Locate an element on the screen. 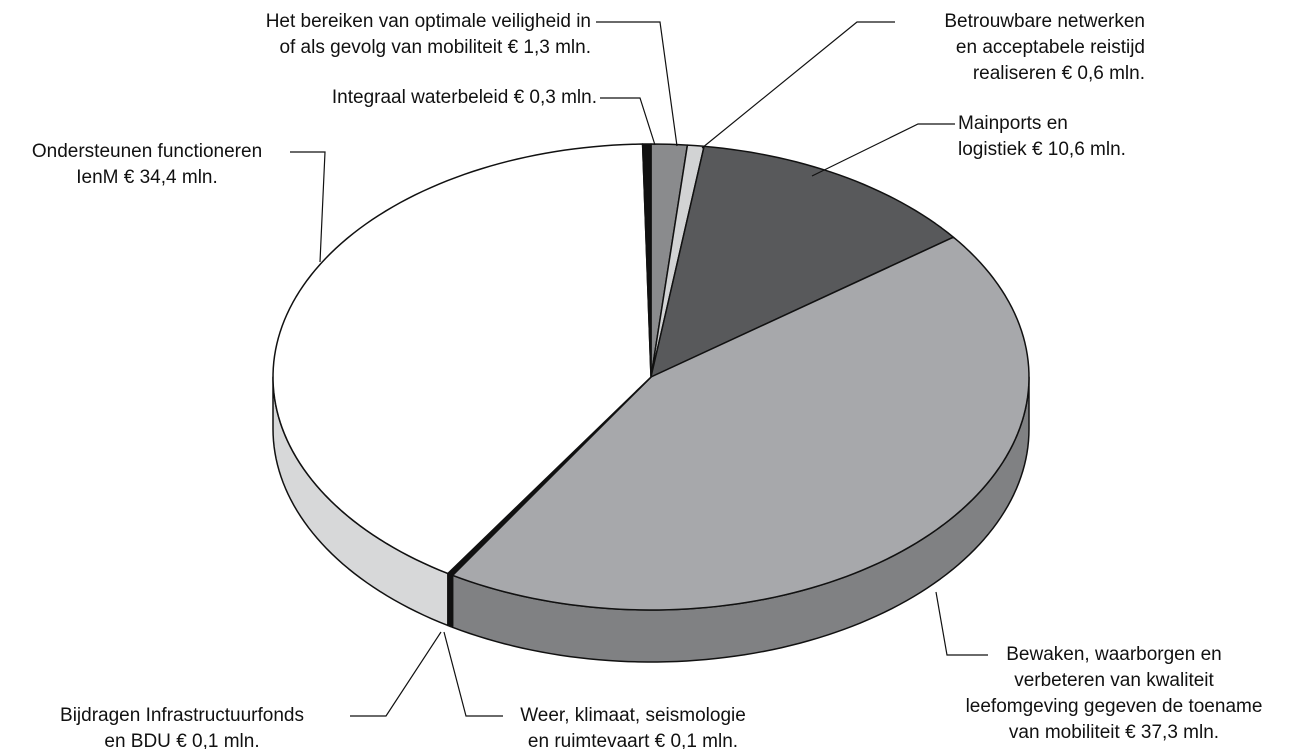  label-line: Integraal waterbeleid is located at coordinates (420, 97).